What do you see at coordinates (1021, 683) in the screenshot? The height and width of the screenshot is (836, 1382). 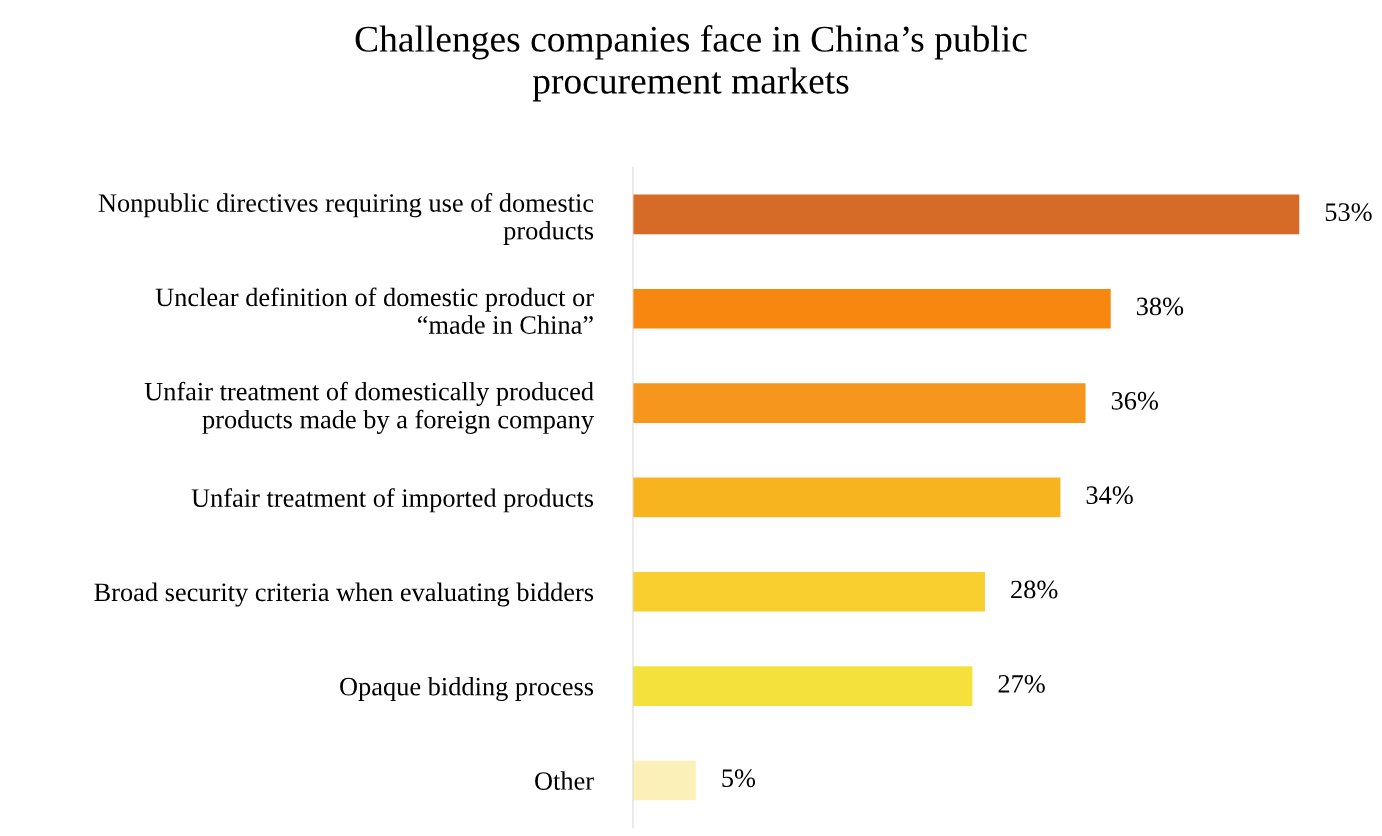 I see `data-label: 27%` at bounding box center [1021, 683].